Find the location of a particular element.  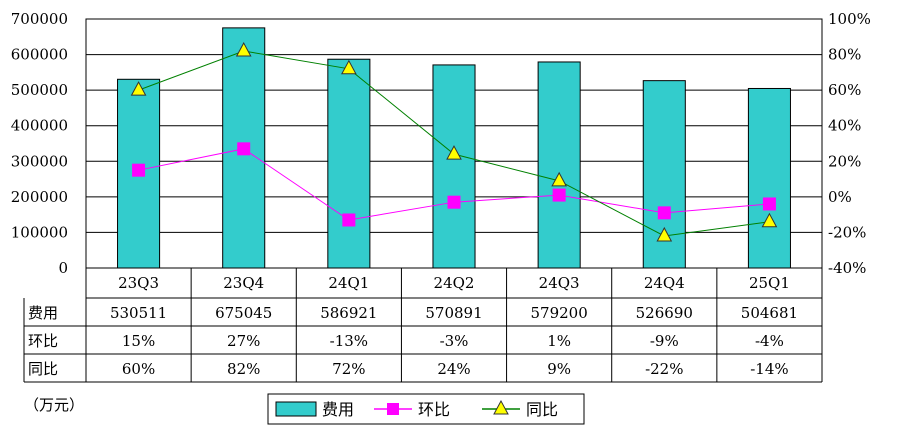

table-row-label: 环比 is located at coordinates (43, 341).